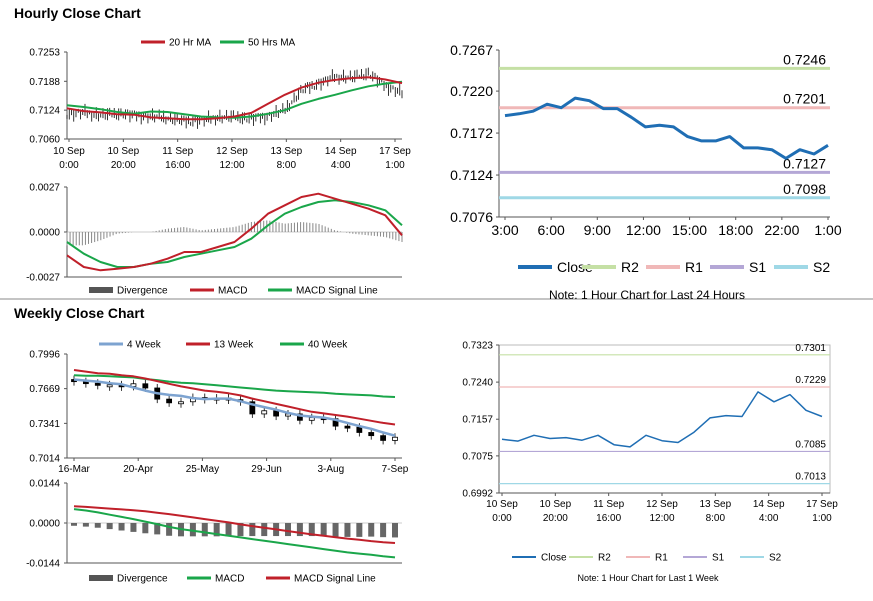  What do you see at coordinates (822, 504) in the screenshot?
I see `weekly-levels-xtick-date: 17 Sep` at bounding box center [822, 504].